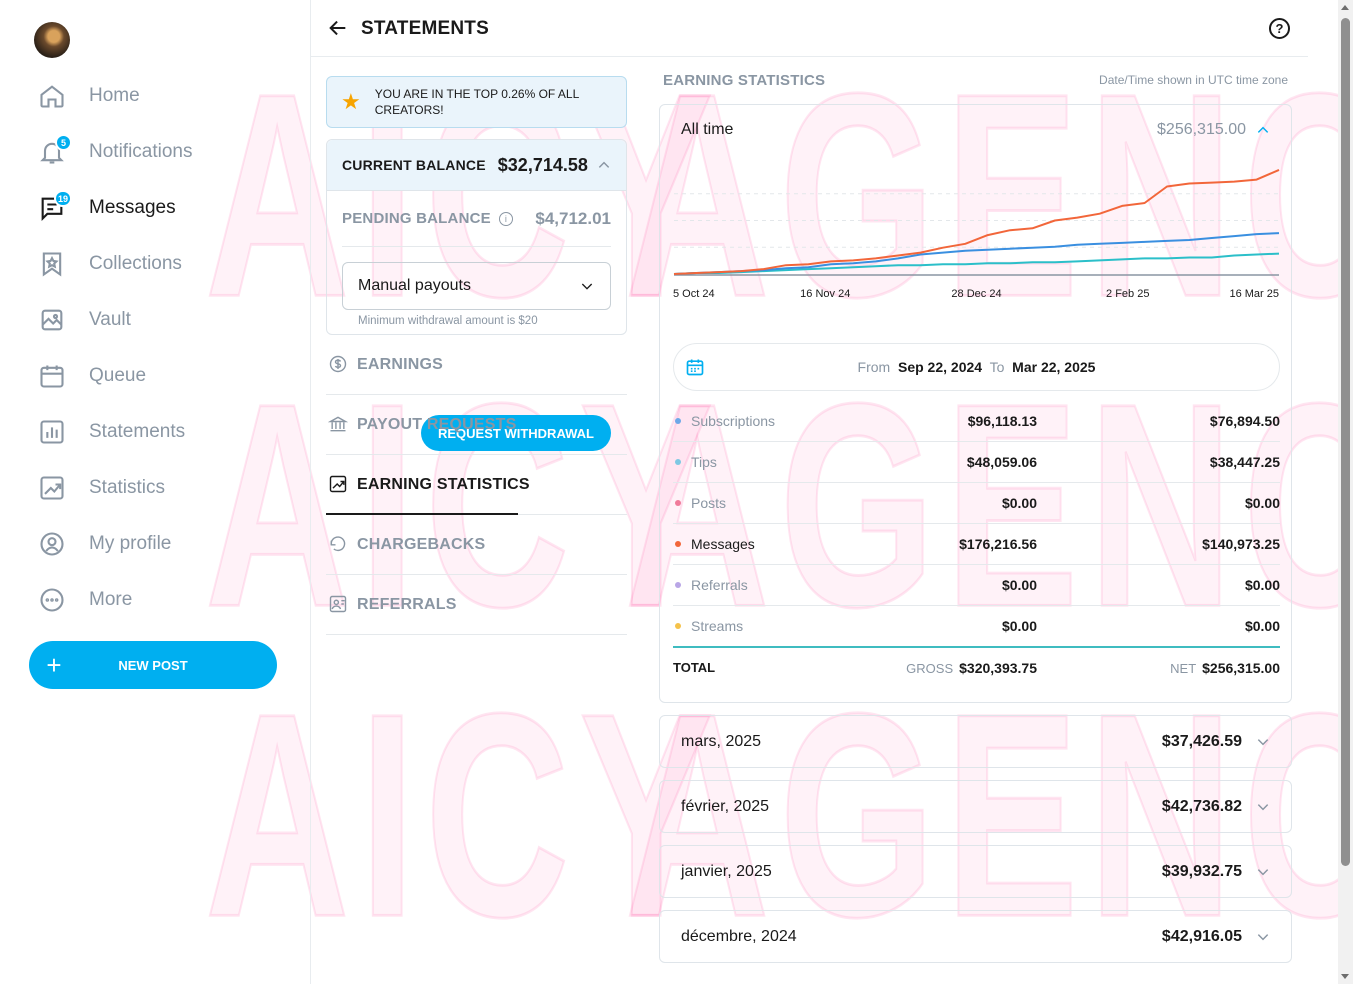 This screenshot has height=984, width=1353. I want to click on sidebar-item-messages: 19 Messages, so click(155, 208).